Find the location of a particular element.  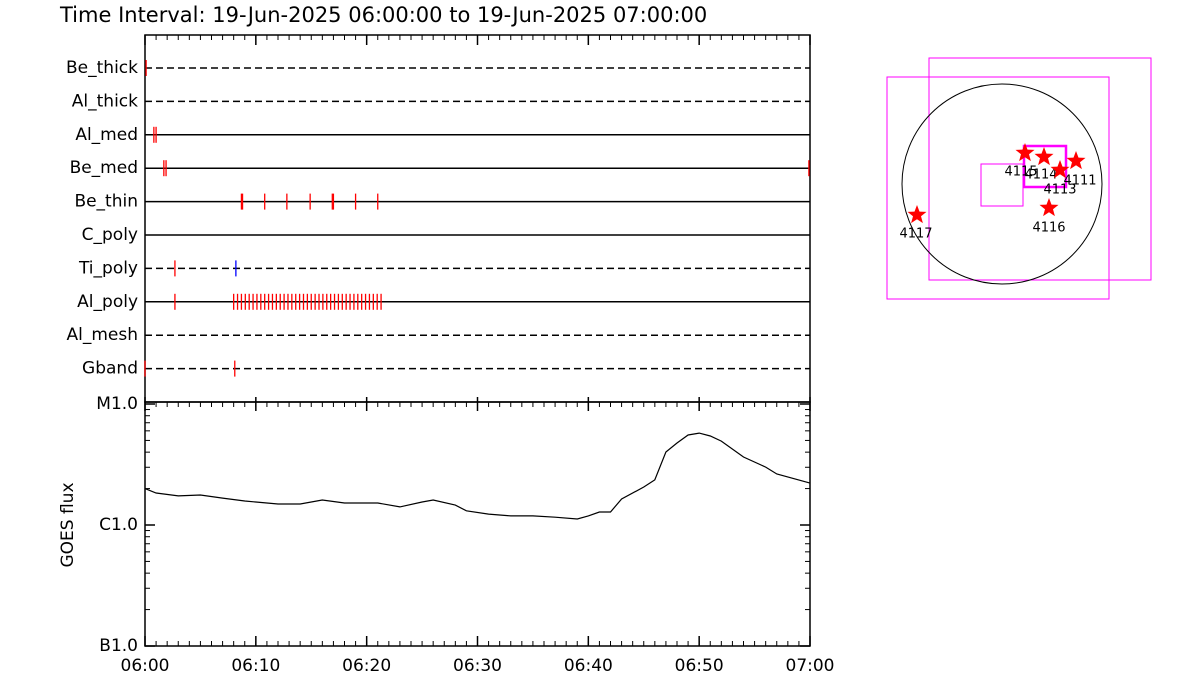

goes-line is located at coordinates (477, 476).